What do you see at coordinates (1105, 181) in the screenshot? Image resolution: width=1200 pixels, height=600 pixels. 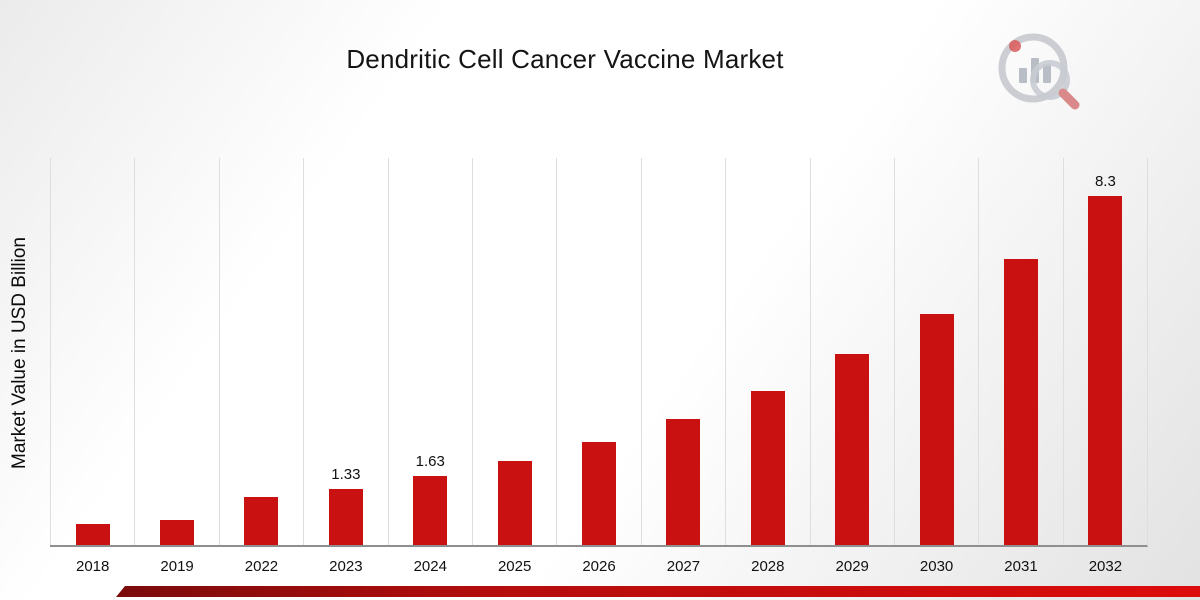 I see `bar-value-label-2032: 8.3` at bounding box center [1105, 181].